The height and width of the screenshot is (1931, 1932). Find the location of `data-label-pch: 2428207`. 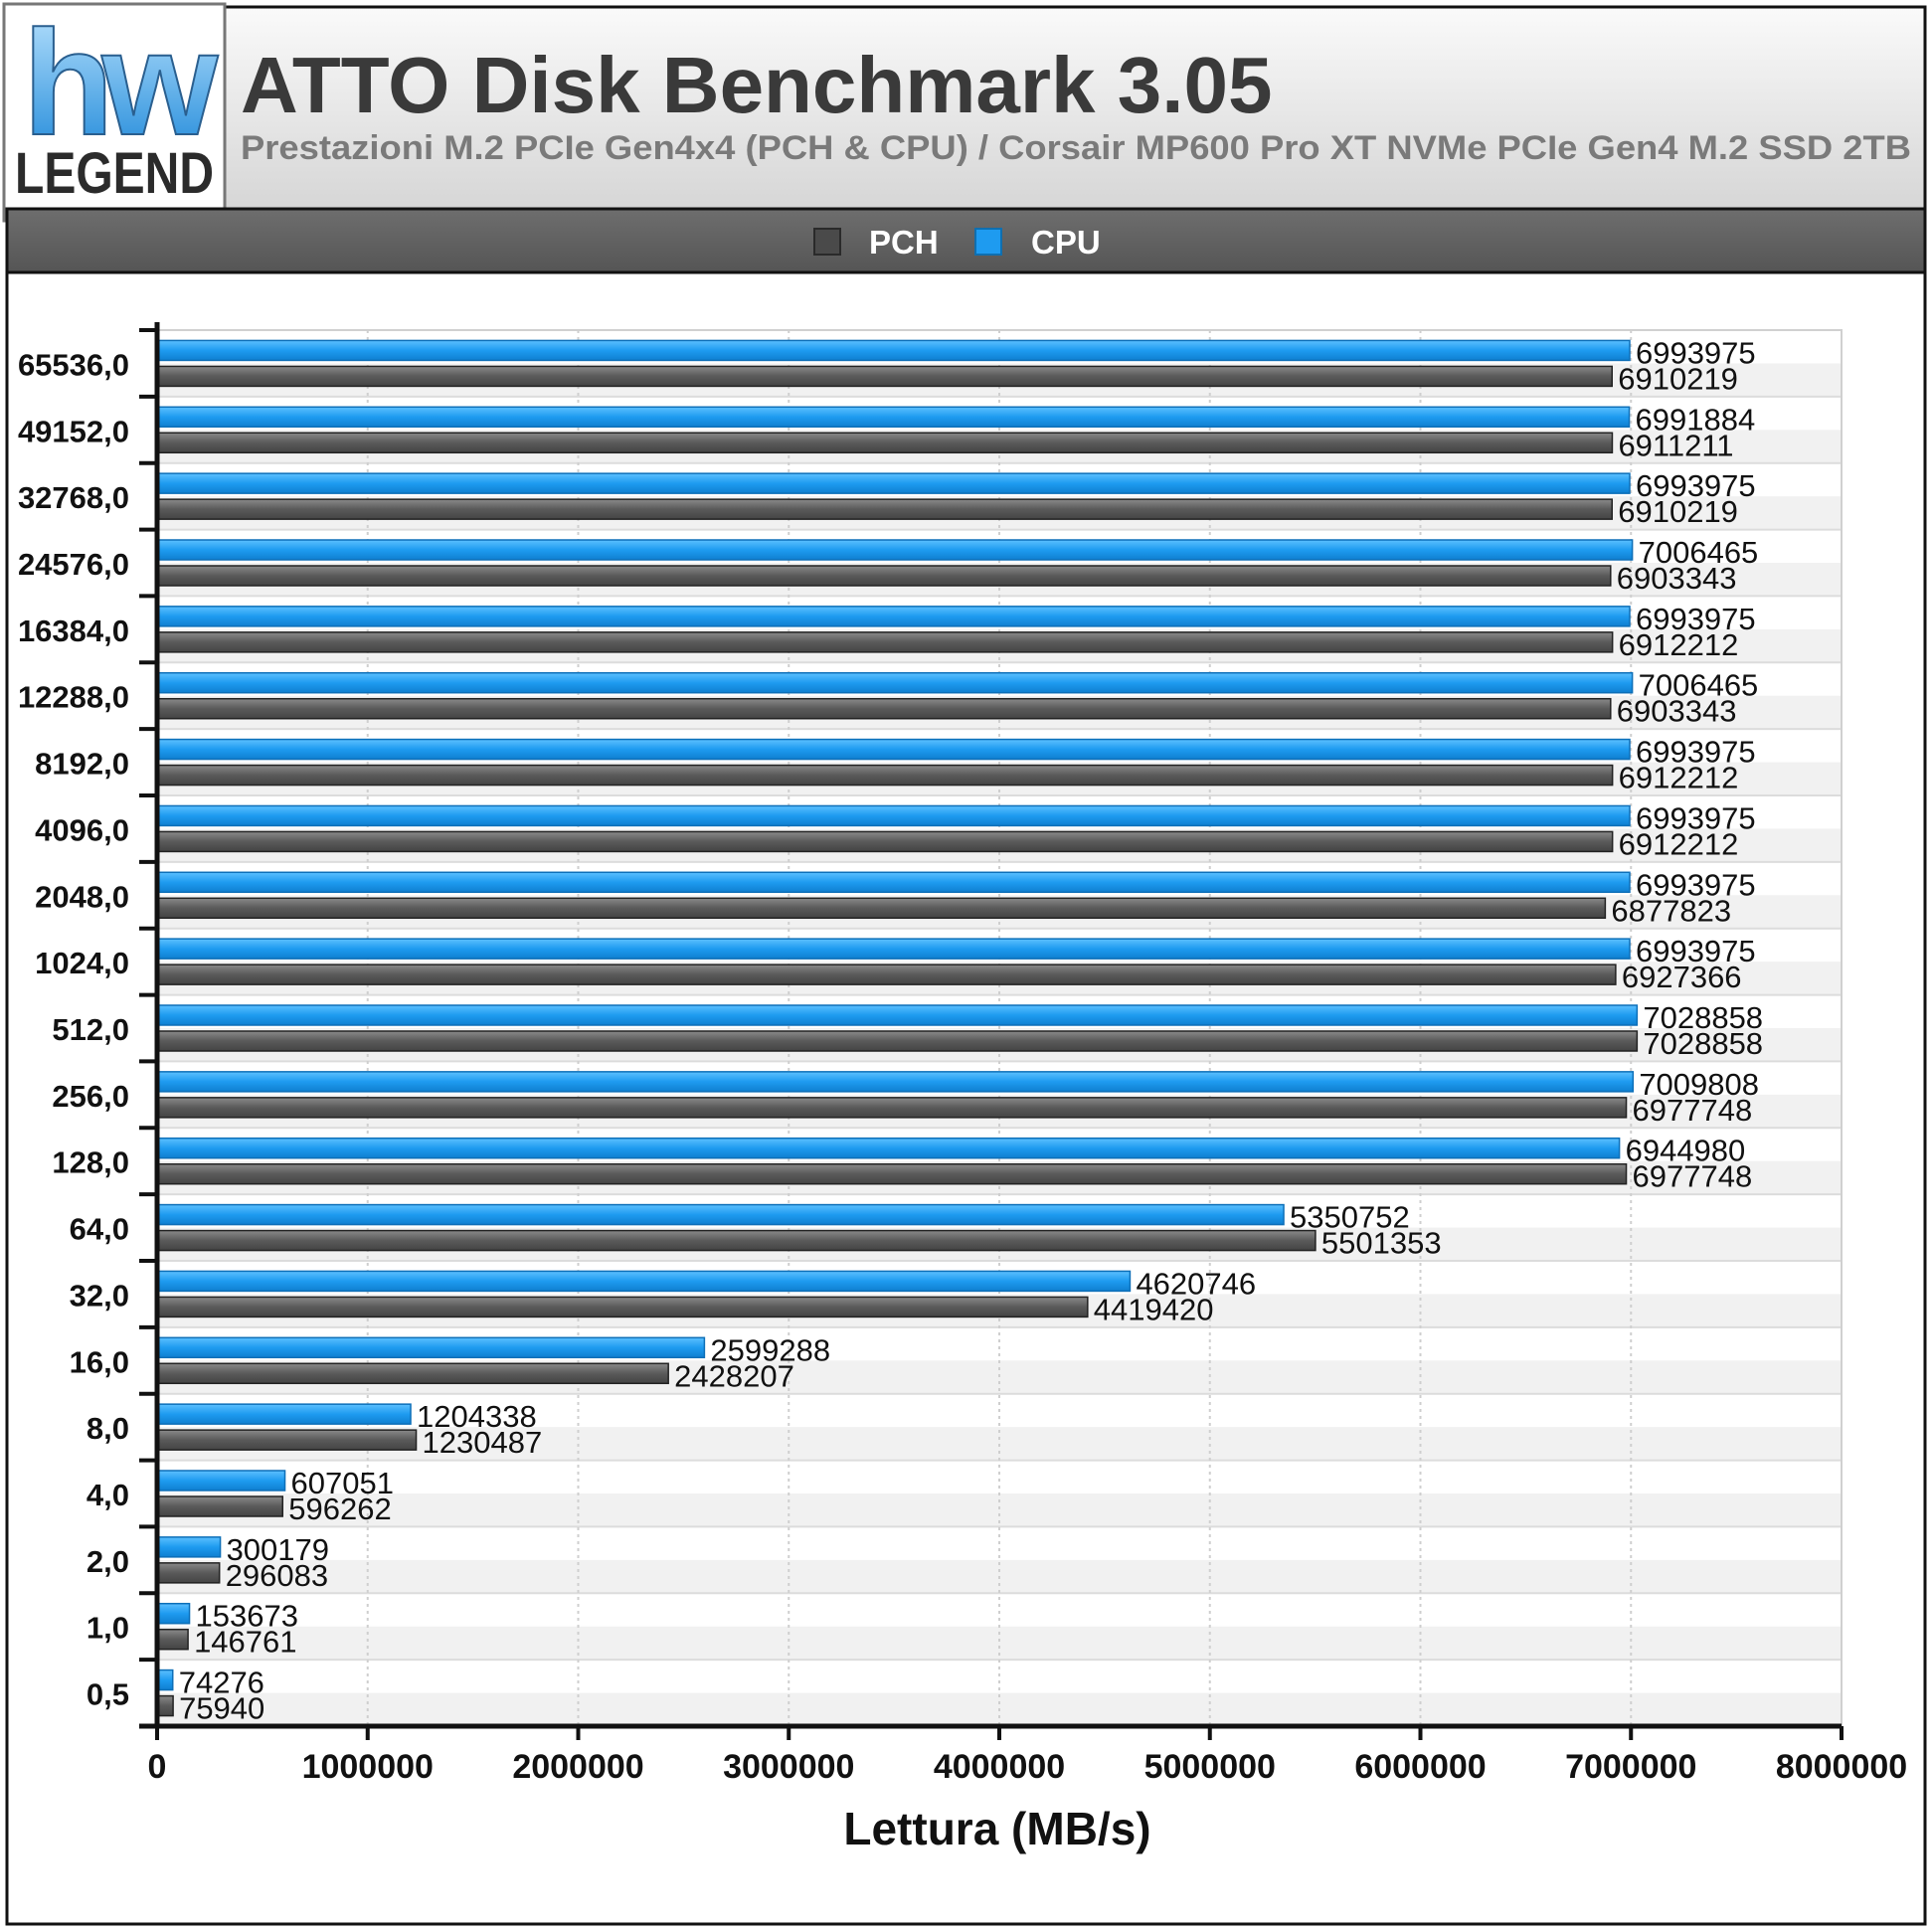

data-label-pch: 2428207 is located at coordinates (734, 1375).